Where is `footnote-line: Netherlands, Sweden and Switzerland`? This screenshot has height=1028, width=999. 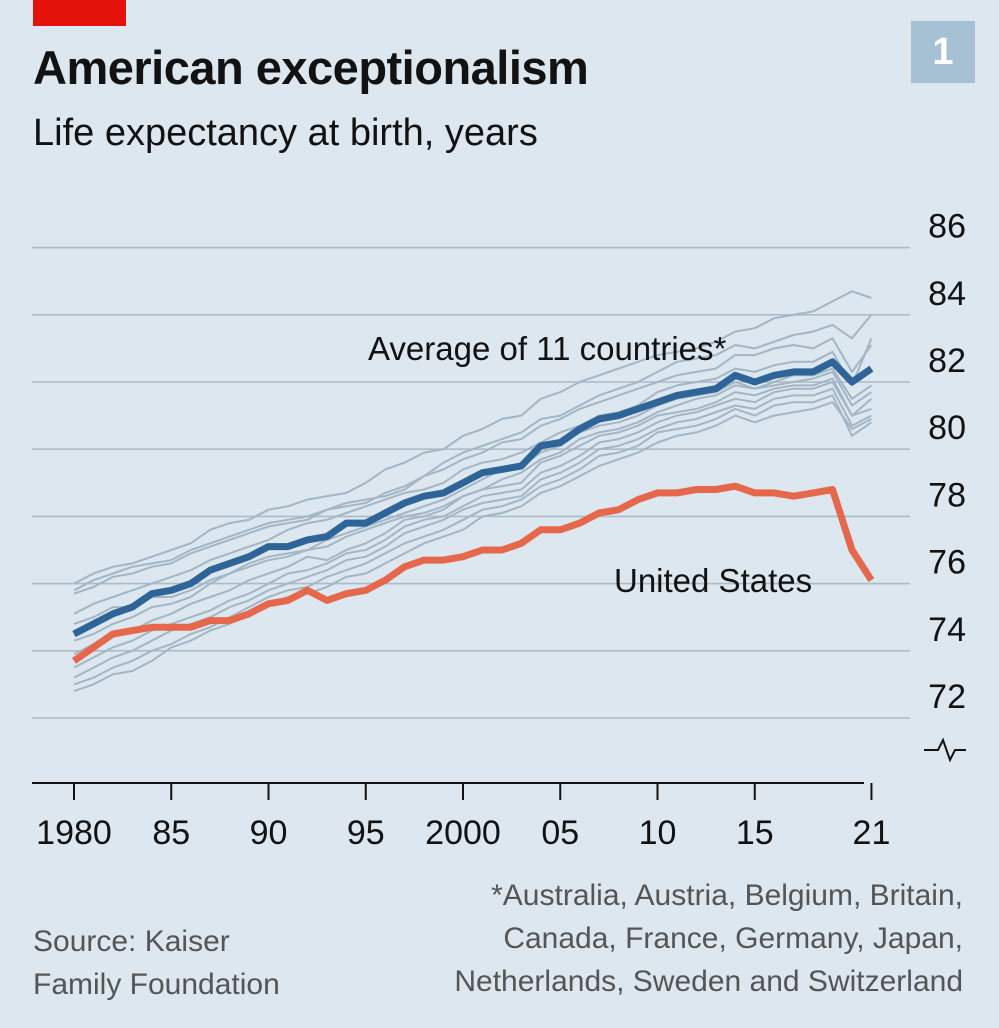 footnote-line: Netherlands, Sweden and Switzerland is located at coordinates (708, 981).